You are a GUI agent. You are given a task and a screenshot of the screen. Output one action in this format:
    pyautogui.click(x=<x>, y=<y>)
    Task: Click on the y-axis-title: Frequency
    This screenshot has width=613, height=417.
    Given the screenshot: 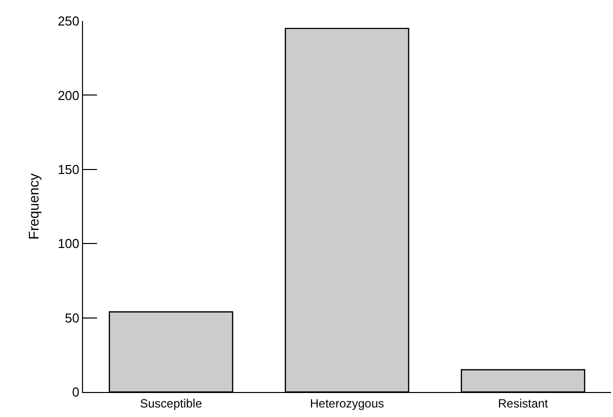 What is the action you would take?
    pyautogui.click(x=33, y=206)
    